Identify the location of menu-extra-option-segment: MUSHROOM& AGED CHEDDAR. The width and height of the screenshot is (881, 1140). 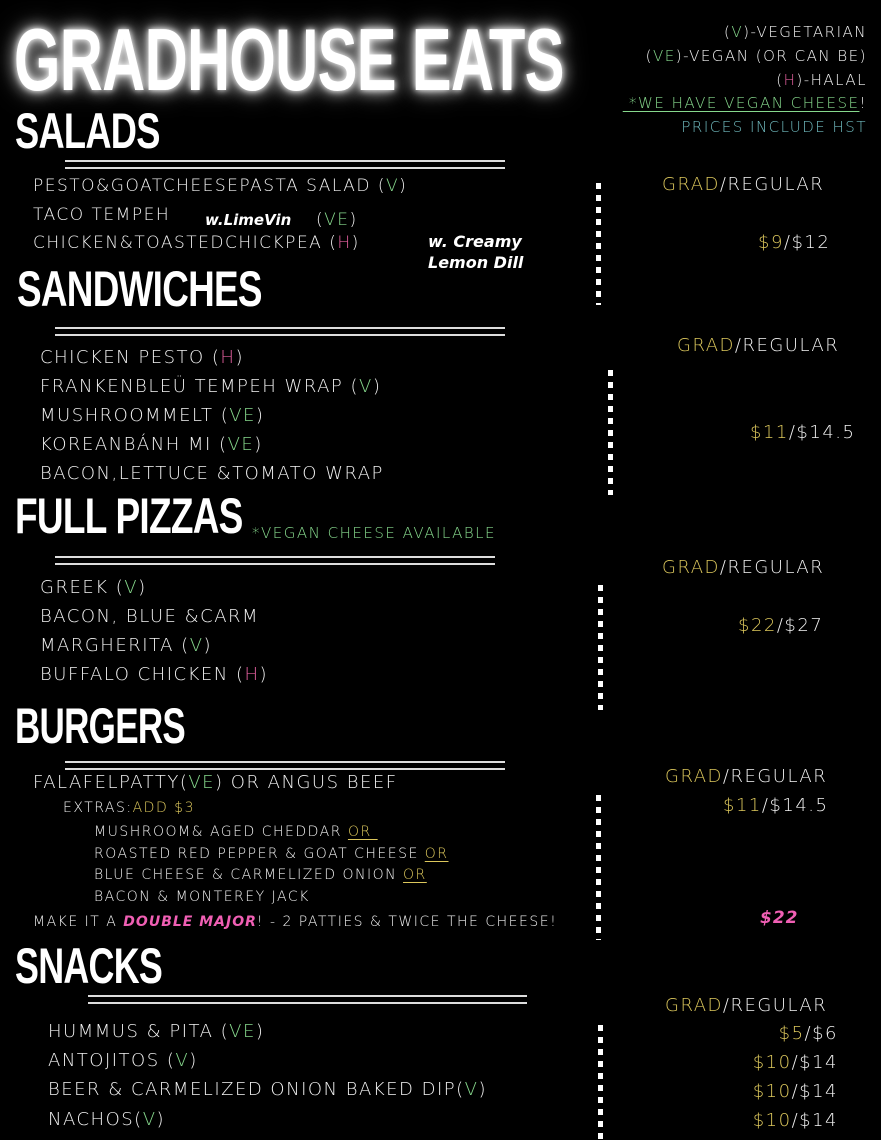
(221, 832).